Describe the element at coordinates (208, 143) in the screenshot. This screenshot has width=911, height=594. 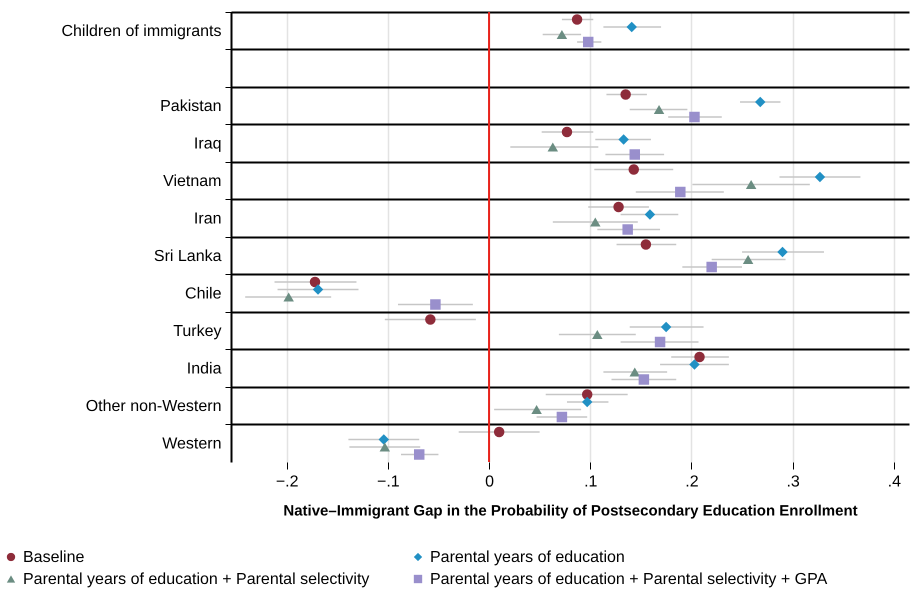
I see `y-tick-label: Iraq` at that location.